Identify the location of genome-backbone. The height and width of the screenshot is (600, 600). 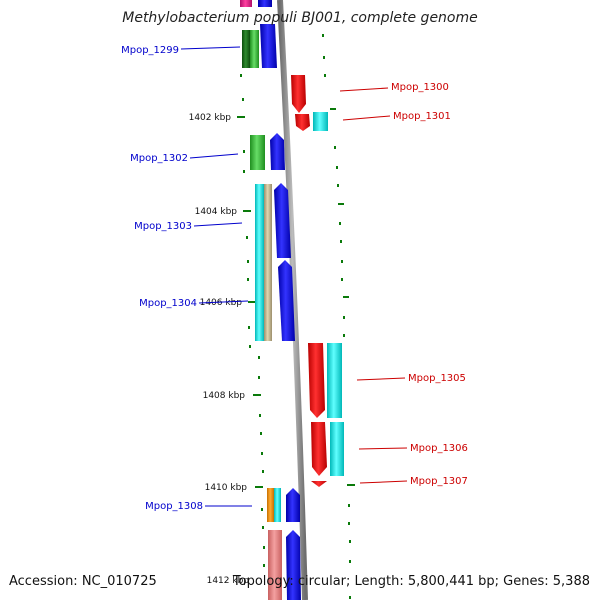
(292, 300).